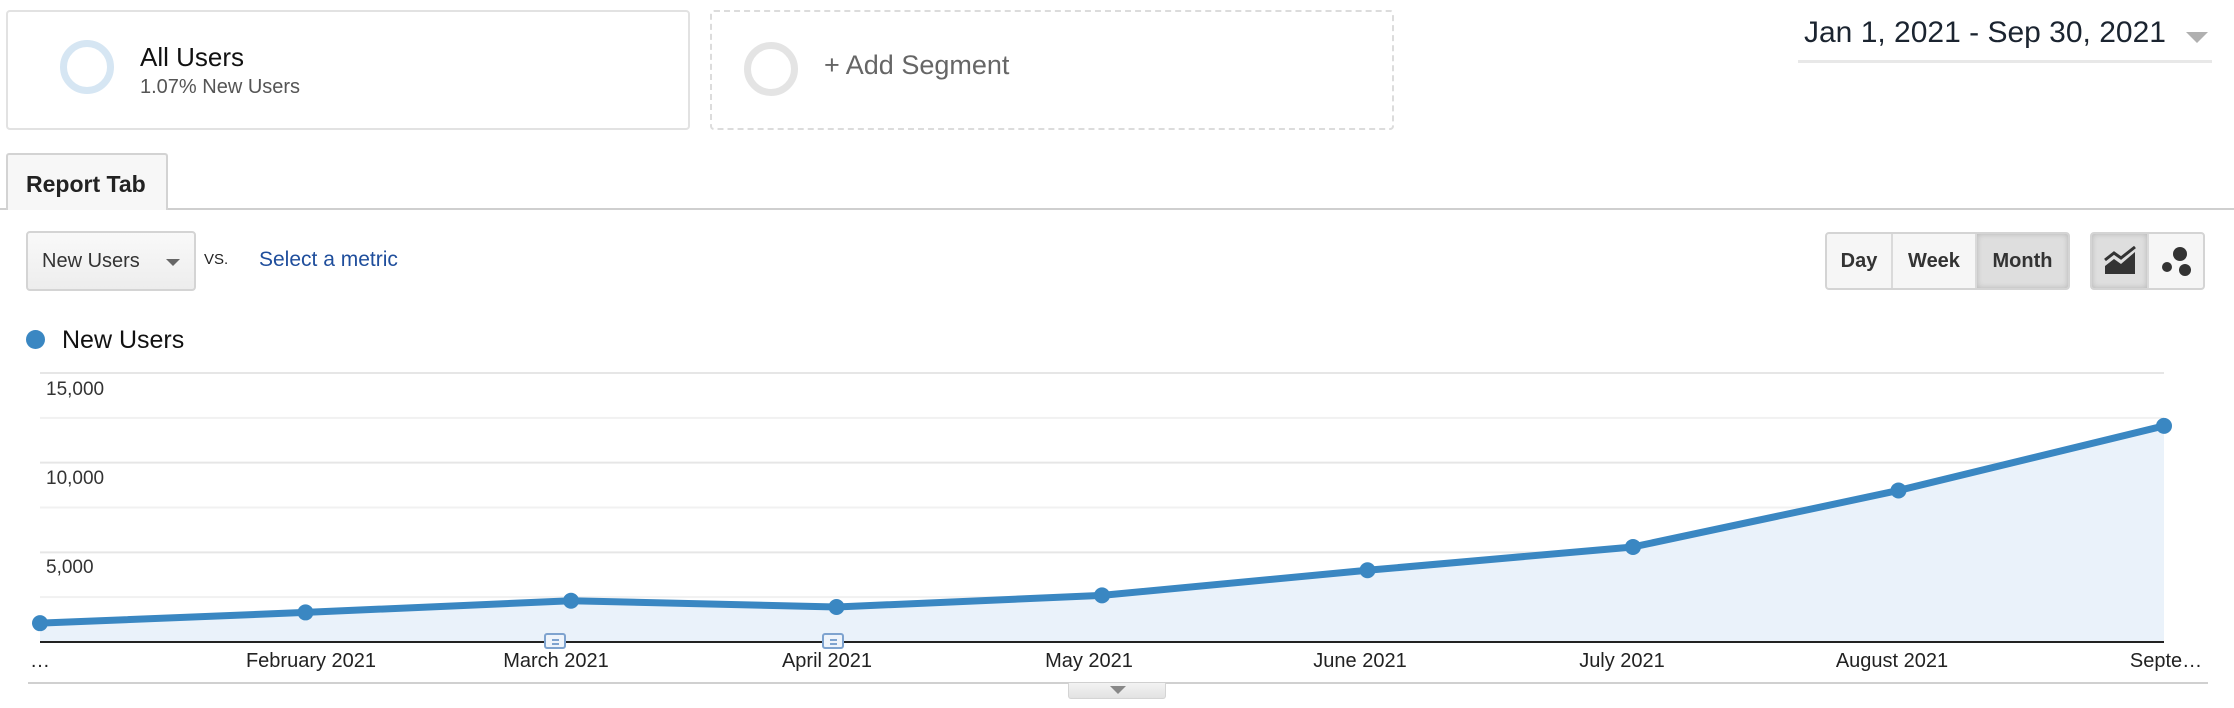 Image resolution: width=2234 pixels, height=708 pixels. What do you see at coordinates (311, 661) in the screenshot?
I see `x-tick-label: February 2021` at bounding box center [311, 661].